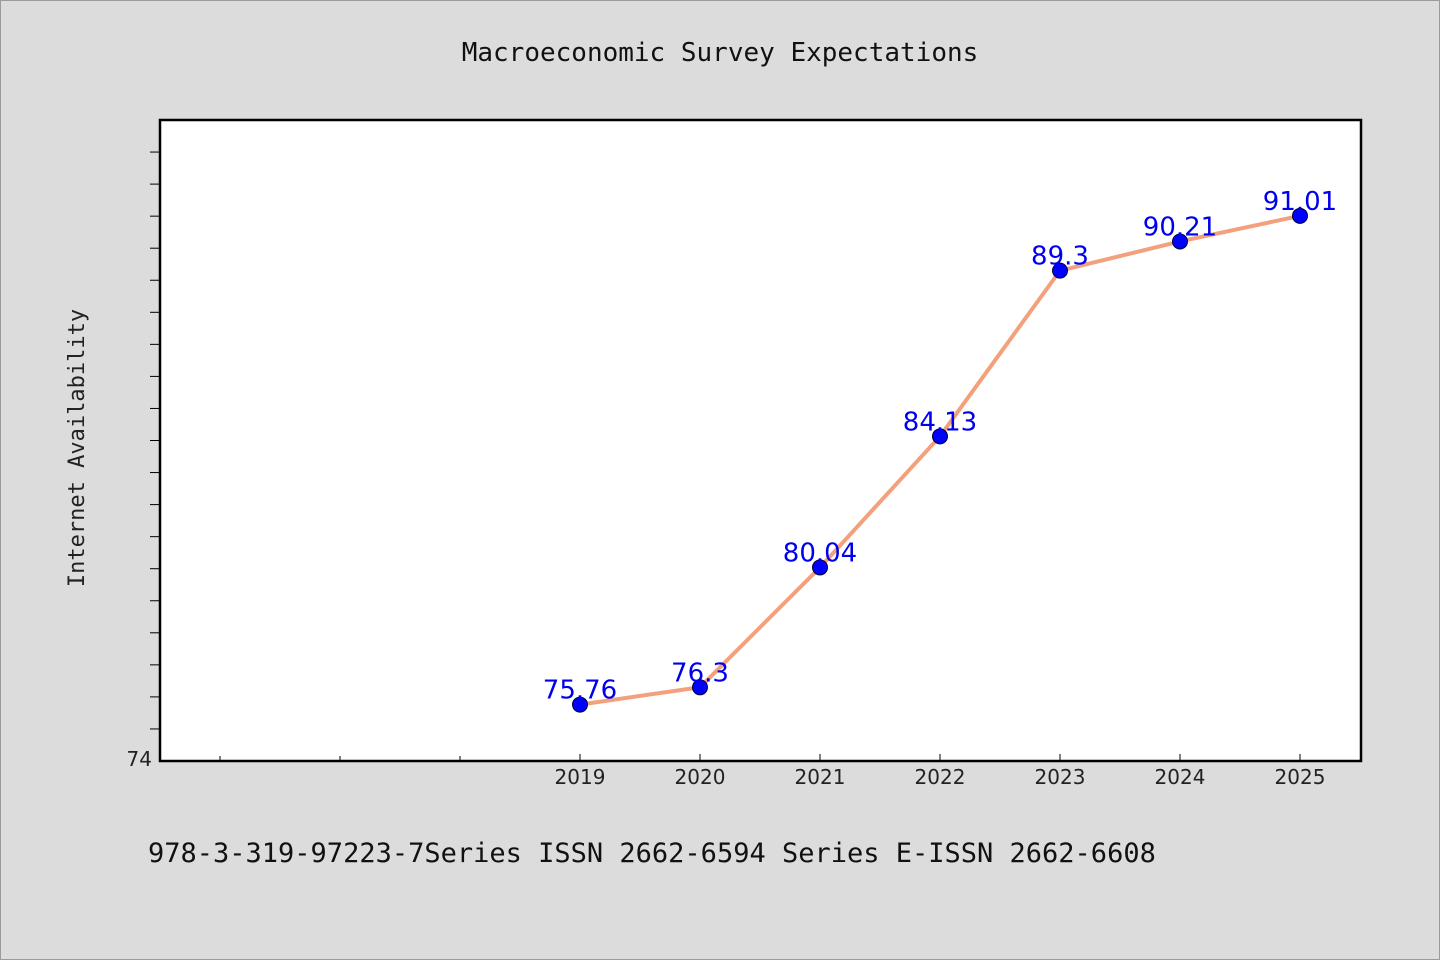  What do you see at coordinates (700, 673) in the screenshot?
I see `data-label: 76.3` at bounding box center [700, 673].